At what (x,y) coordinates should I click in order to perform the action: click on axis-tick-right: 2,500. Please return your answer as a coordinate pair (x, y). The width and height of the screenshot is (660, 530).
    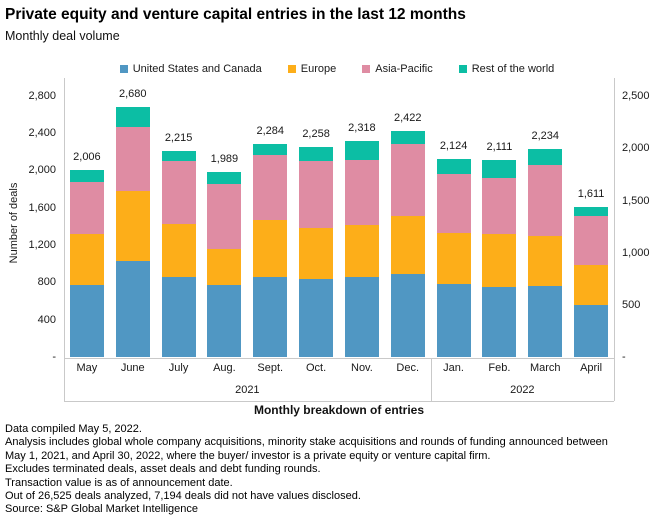
    Looking at the image, I should click on (636, 96).